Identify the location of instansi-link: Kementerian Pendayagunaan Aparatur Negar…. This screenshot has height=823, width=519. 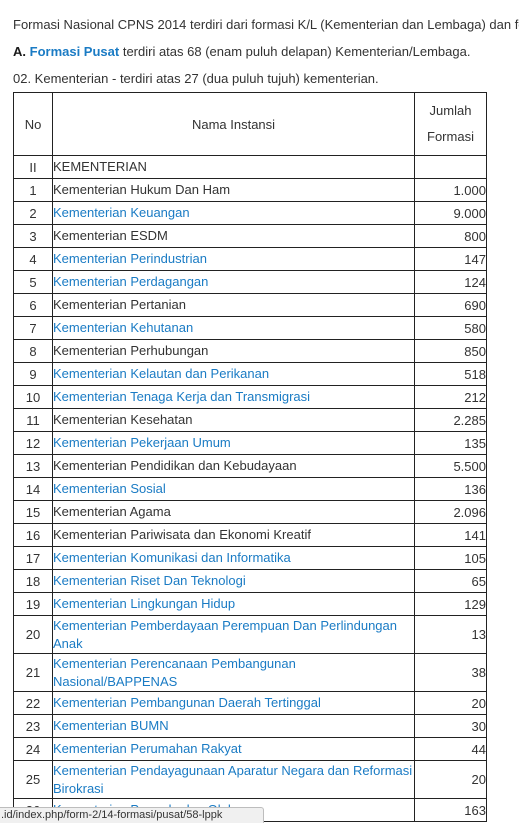
(233, 779).